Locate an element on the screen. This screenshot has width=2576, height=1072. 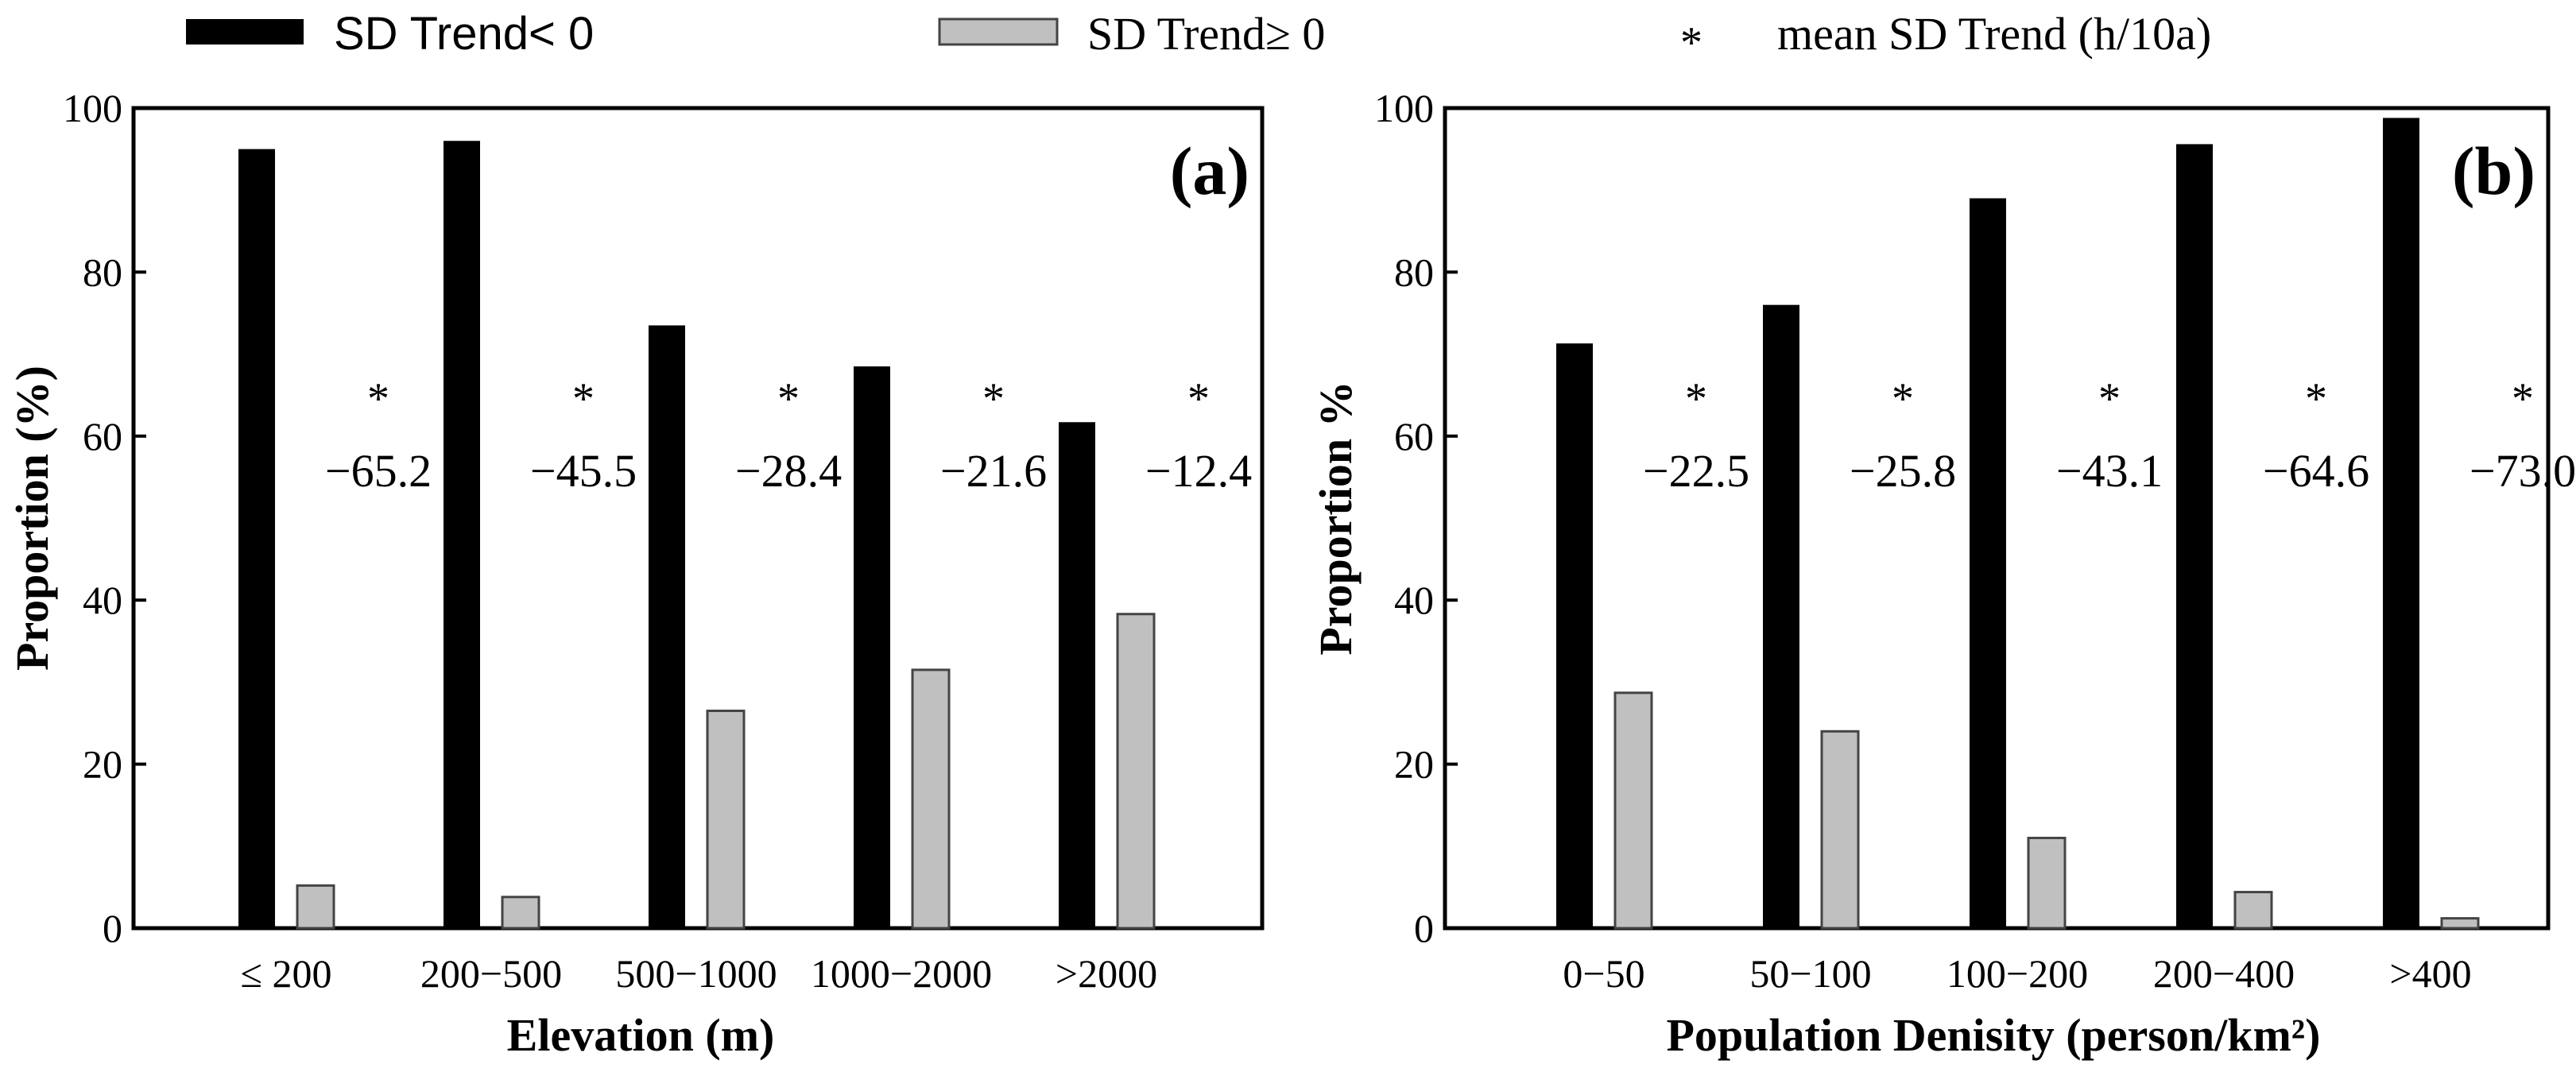
mean-sd-trend-label: −25.8 is located at coordinates (1903, 471).